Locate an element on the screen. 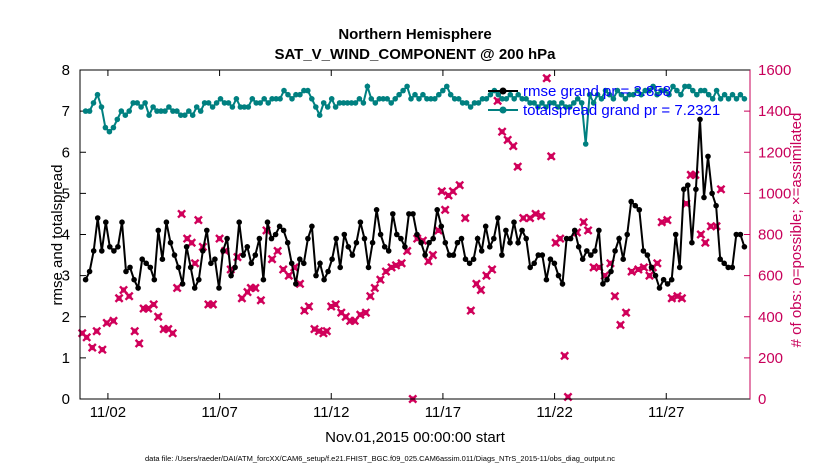 Image resolution: width=830 pixels, height=470 pixels. y-left-tick-label: 3 is located at coordinates (66, 276).